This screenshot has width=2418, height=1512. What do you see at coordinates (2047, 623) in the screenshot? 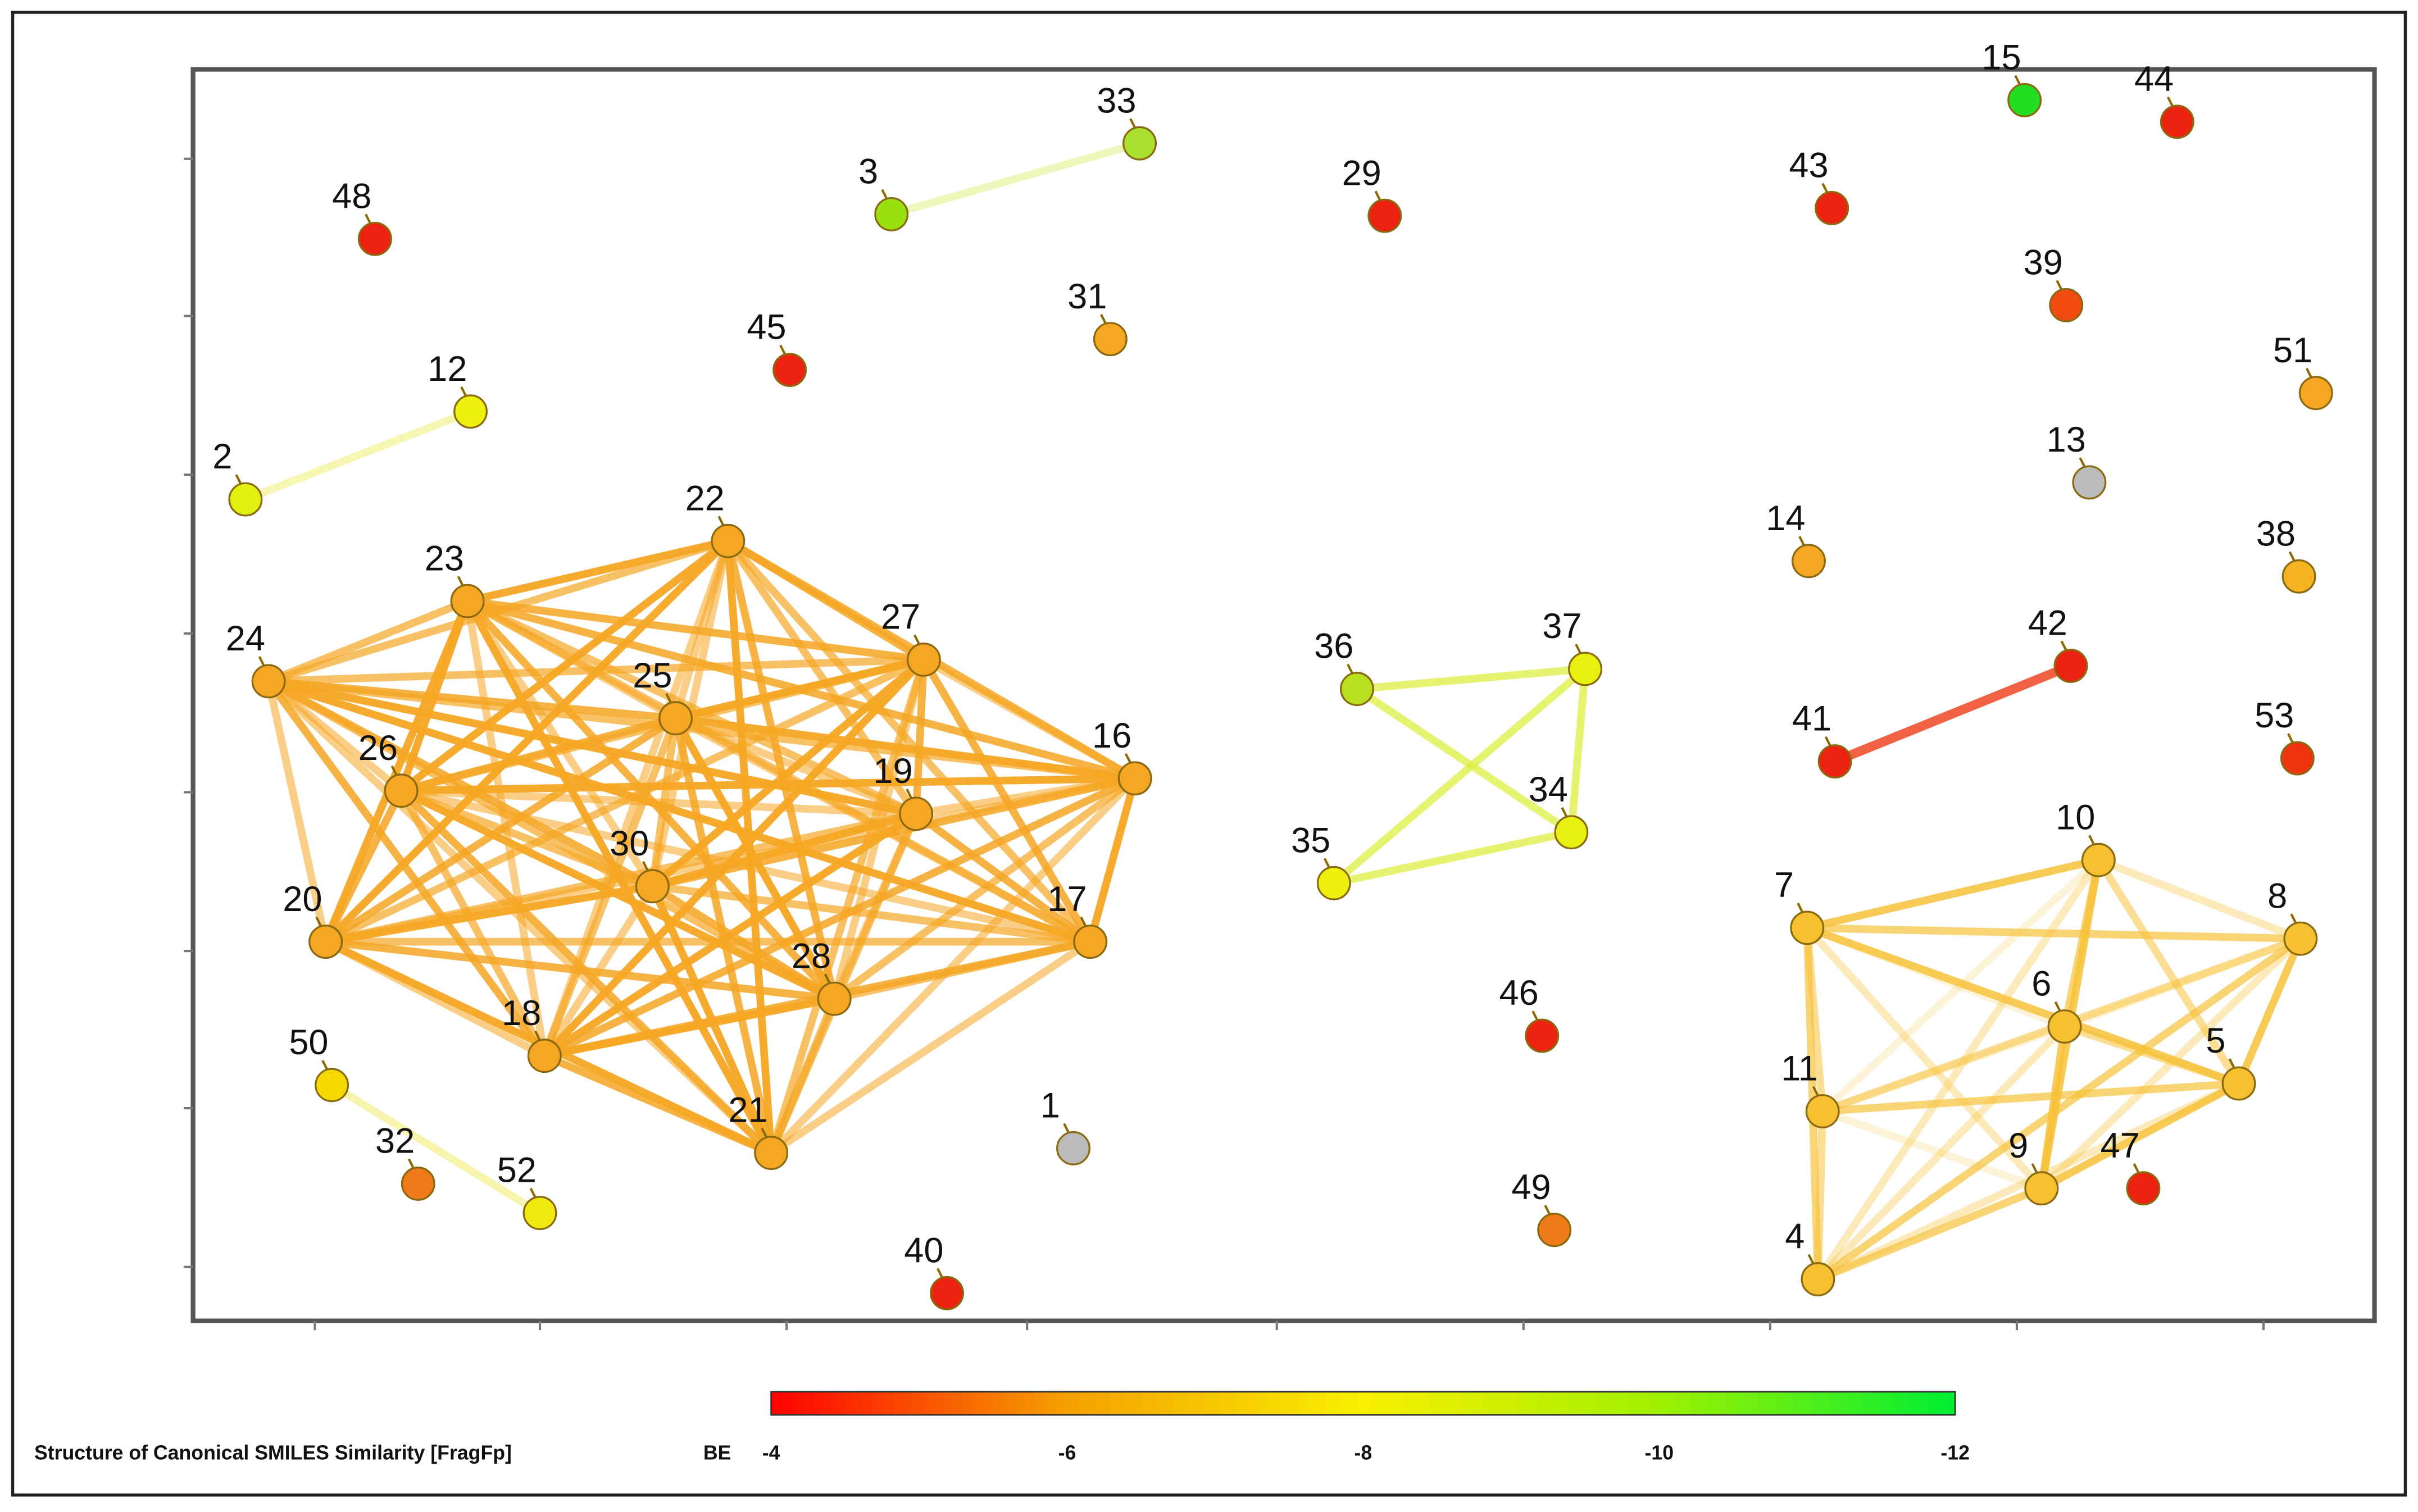
I see `node-label: 42` at bounding box center [2047, 623].